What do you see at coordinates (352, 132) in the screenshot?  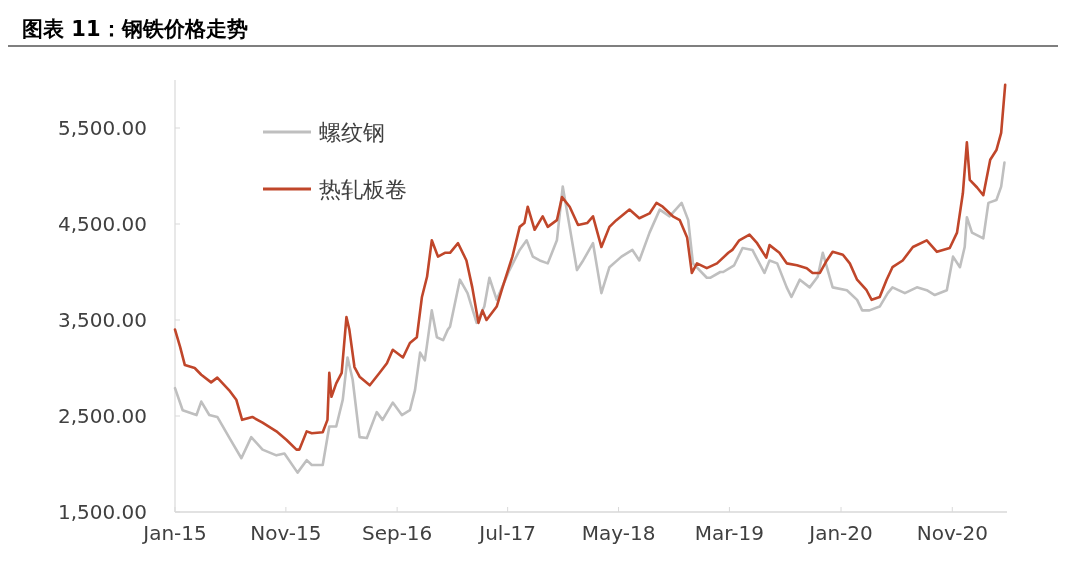 I see `legend-label: 螺纹钢` at bounding box center [352, 132].